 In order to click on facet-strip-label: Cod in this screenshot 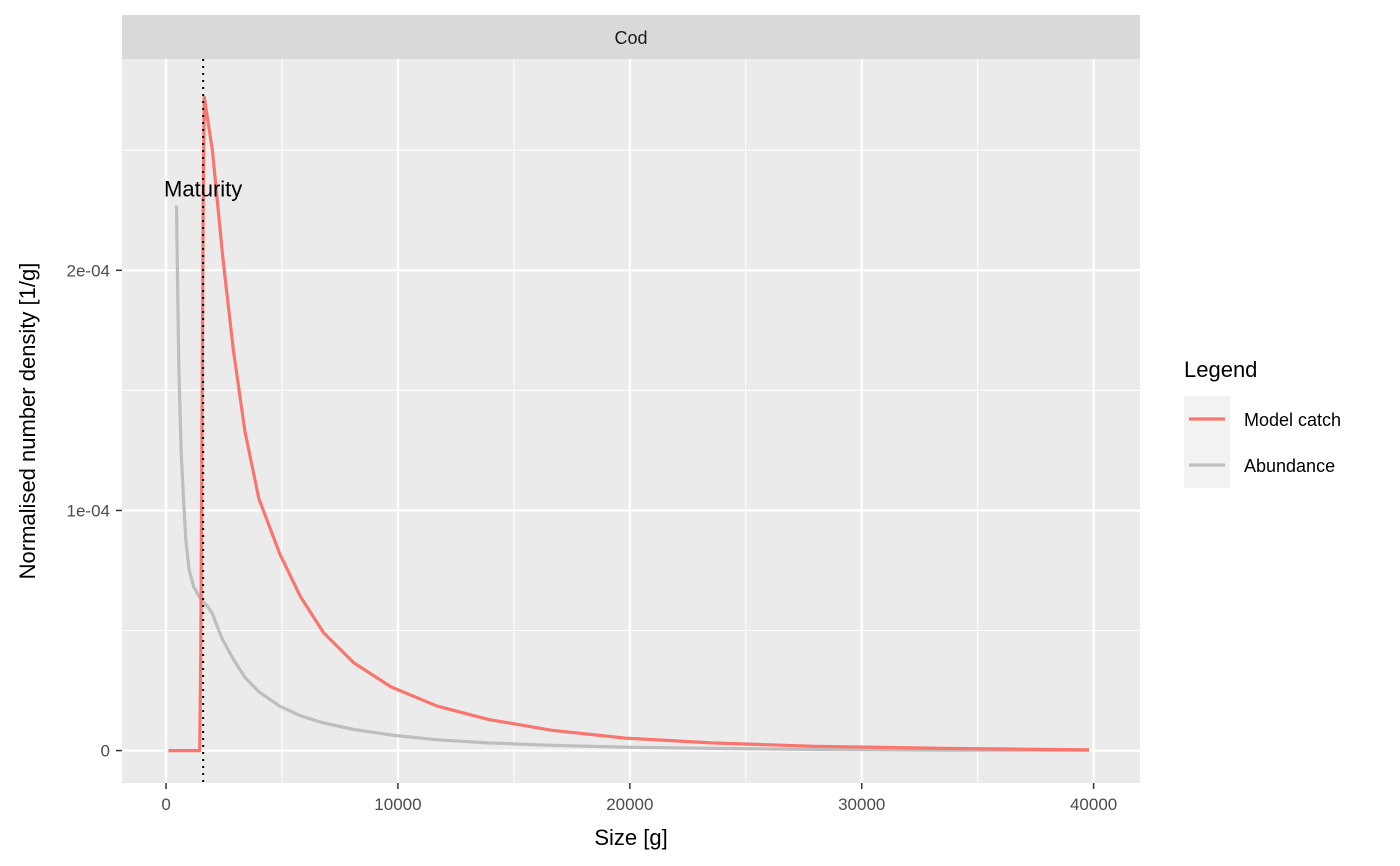, I will do `click(630, 38)`.